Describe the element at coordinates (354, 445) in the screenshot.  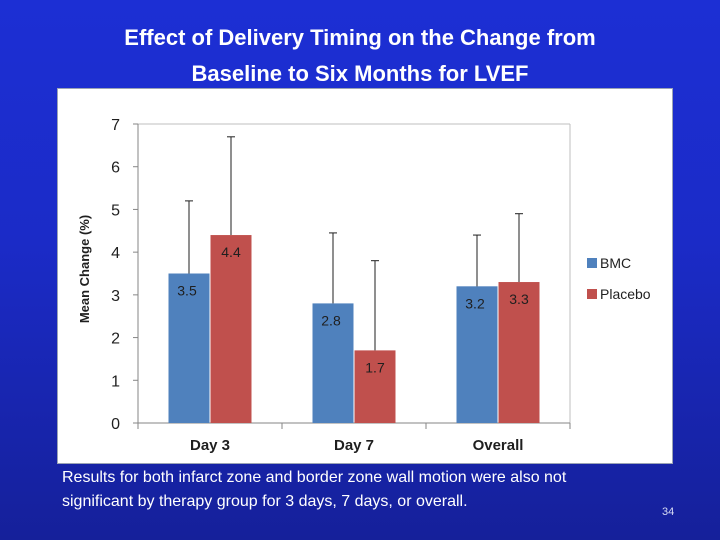
I see `x-tick-label: Day 7` at that location.